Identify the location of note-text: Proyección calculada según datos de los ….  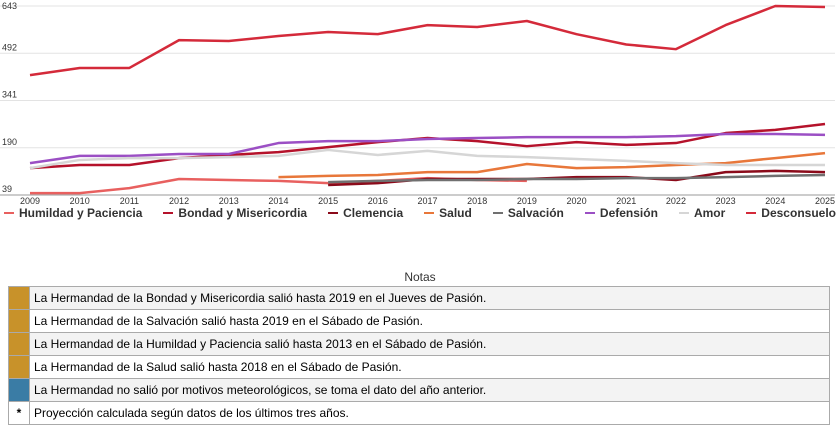
(429, 413).